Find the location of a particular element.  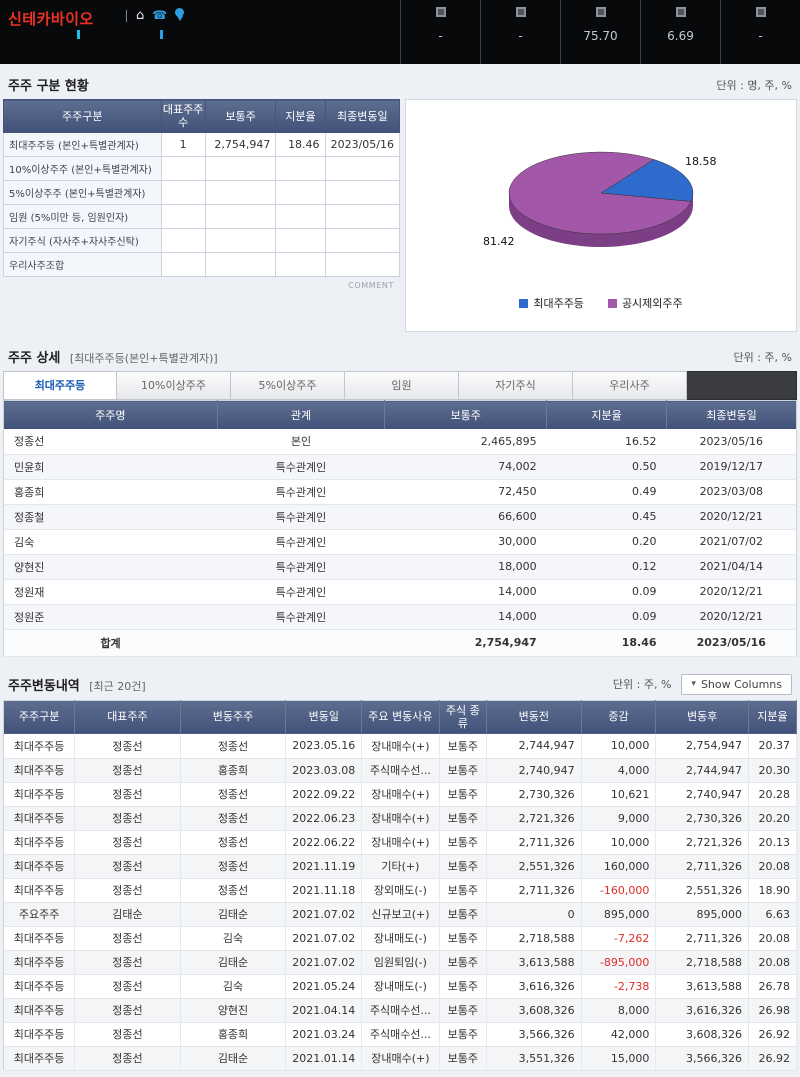

tab-item: 우리사주 is located at coordinates (630, 385).